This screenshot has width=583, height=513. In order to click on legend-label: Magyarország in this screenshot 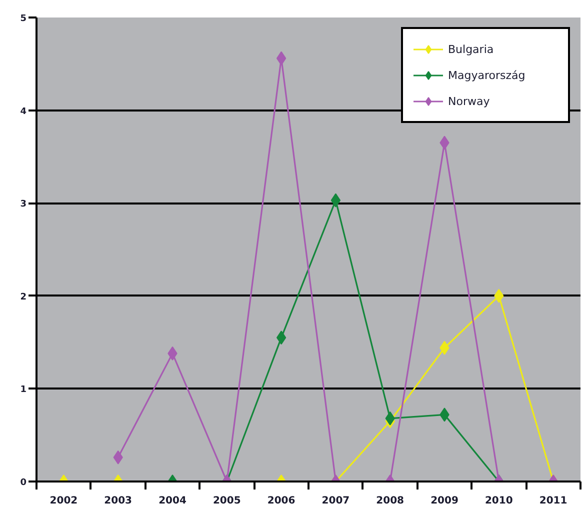, I will do `click(487, 76)`.